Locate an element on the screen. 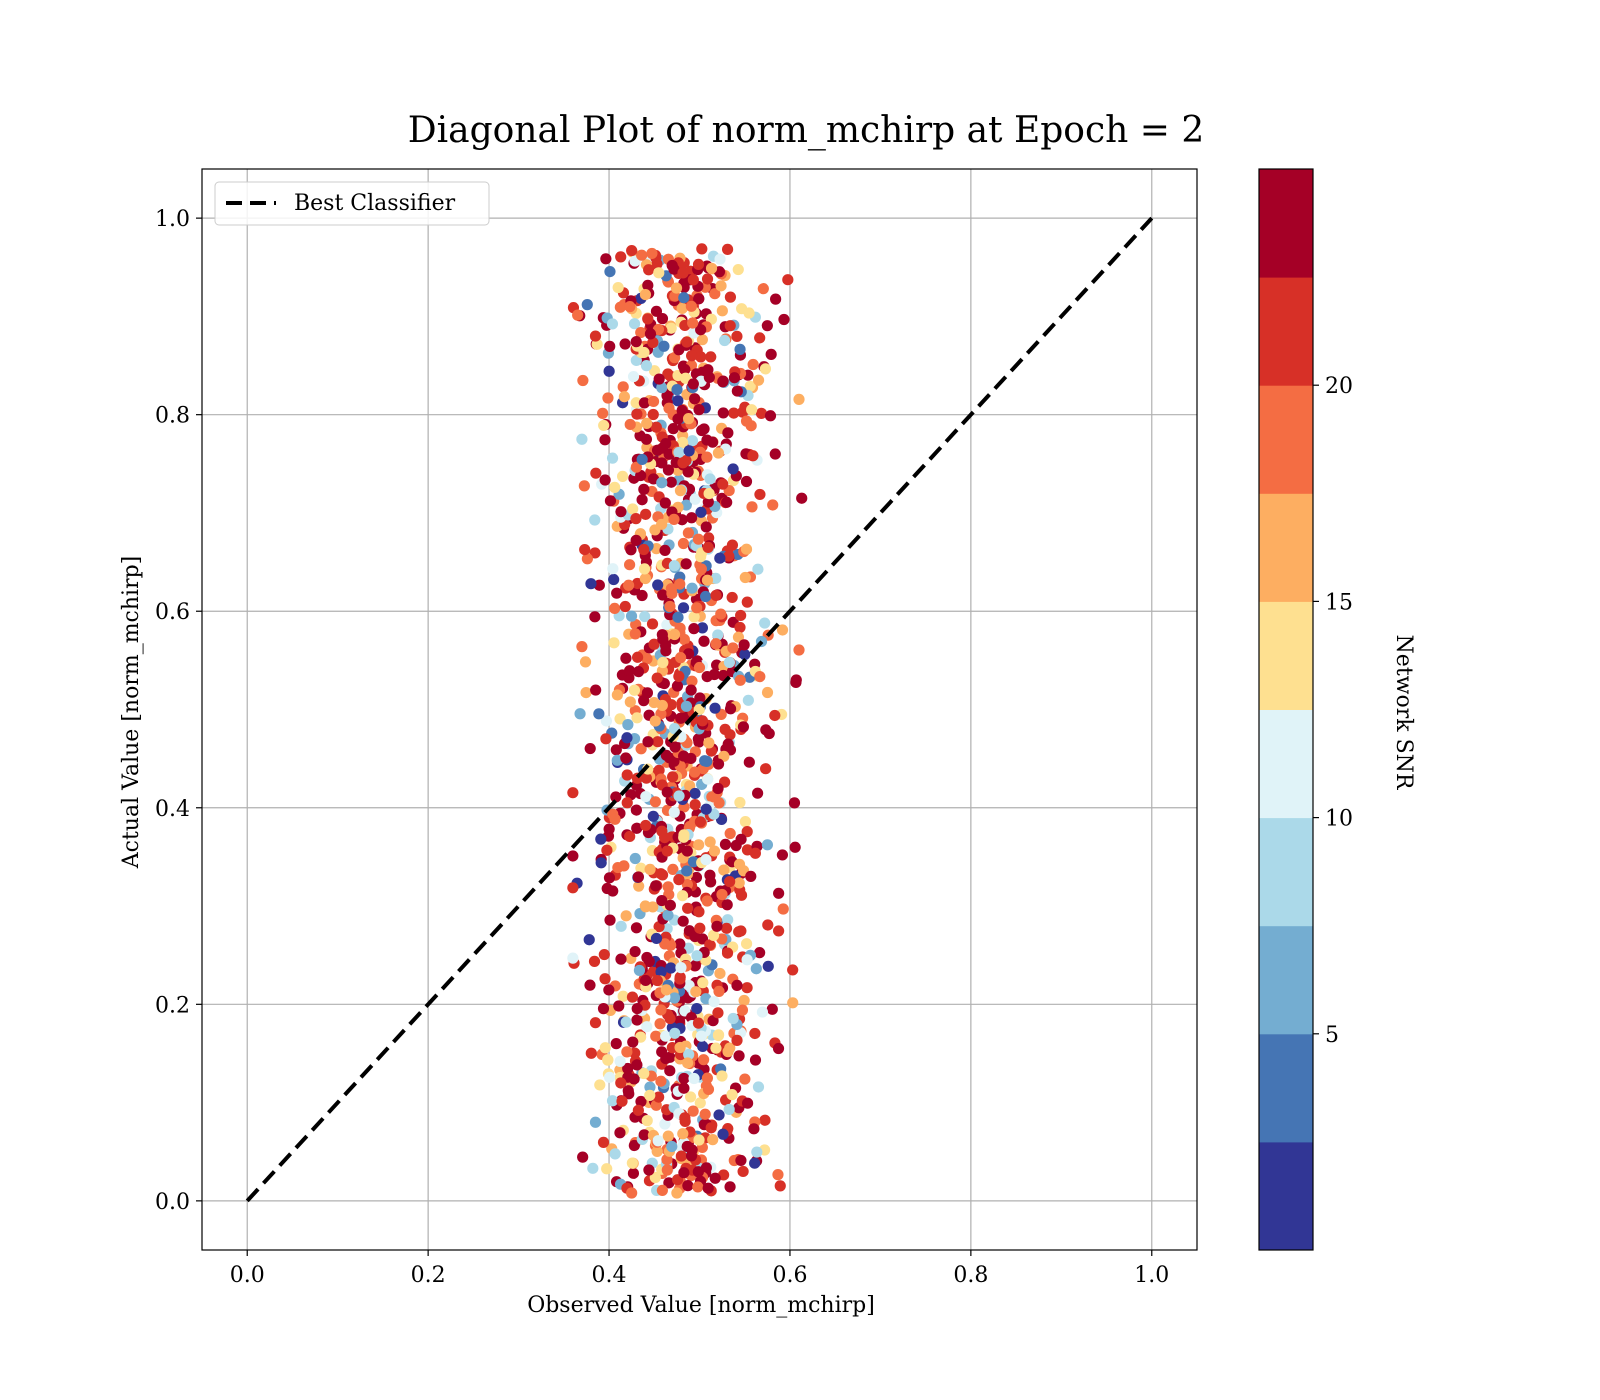 Image resolution: width=1600 pixels, height=1400 pixels. colorbar-label: Network SNR is located at coordinates (1403, 713).